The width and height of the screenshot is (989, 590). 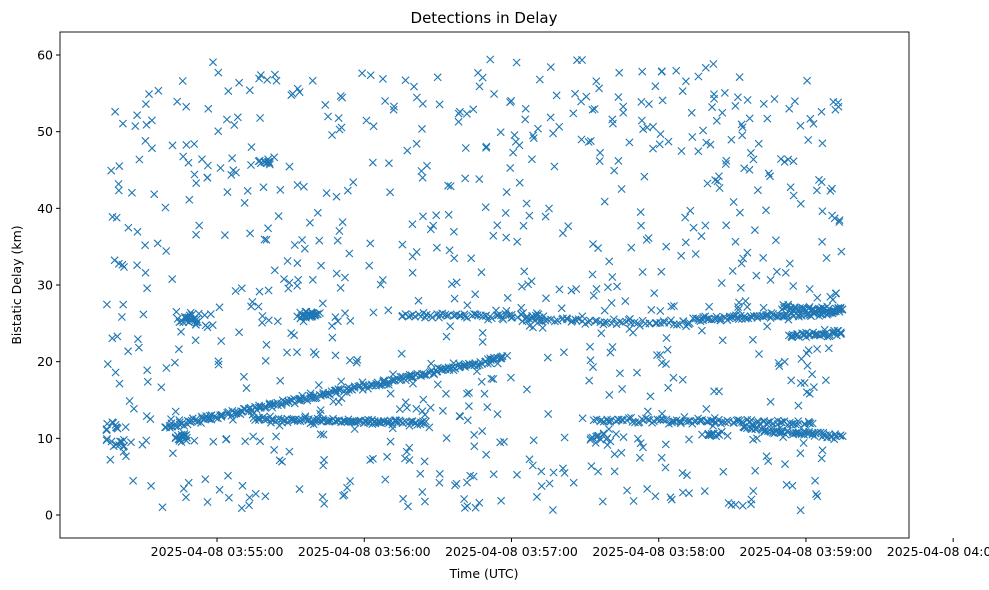 I want to click on x-tick-label: 2025-04-08 03:56:00, so click(x=364, y=551).